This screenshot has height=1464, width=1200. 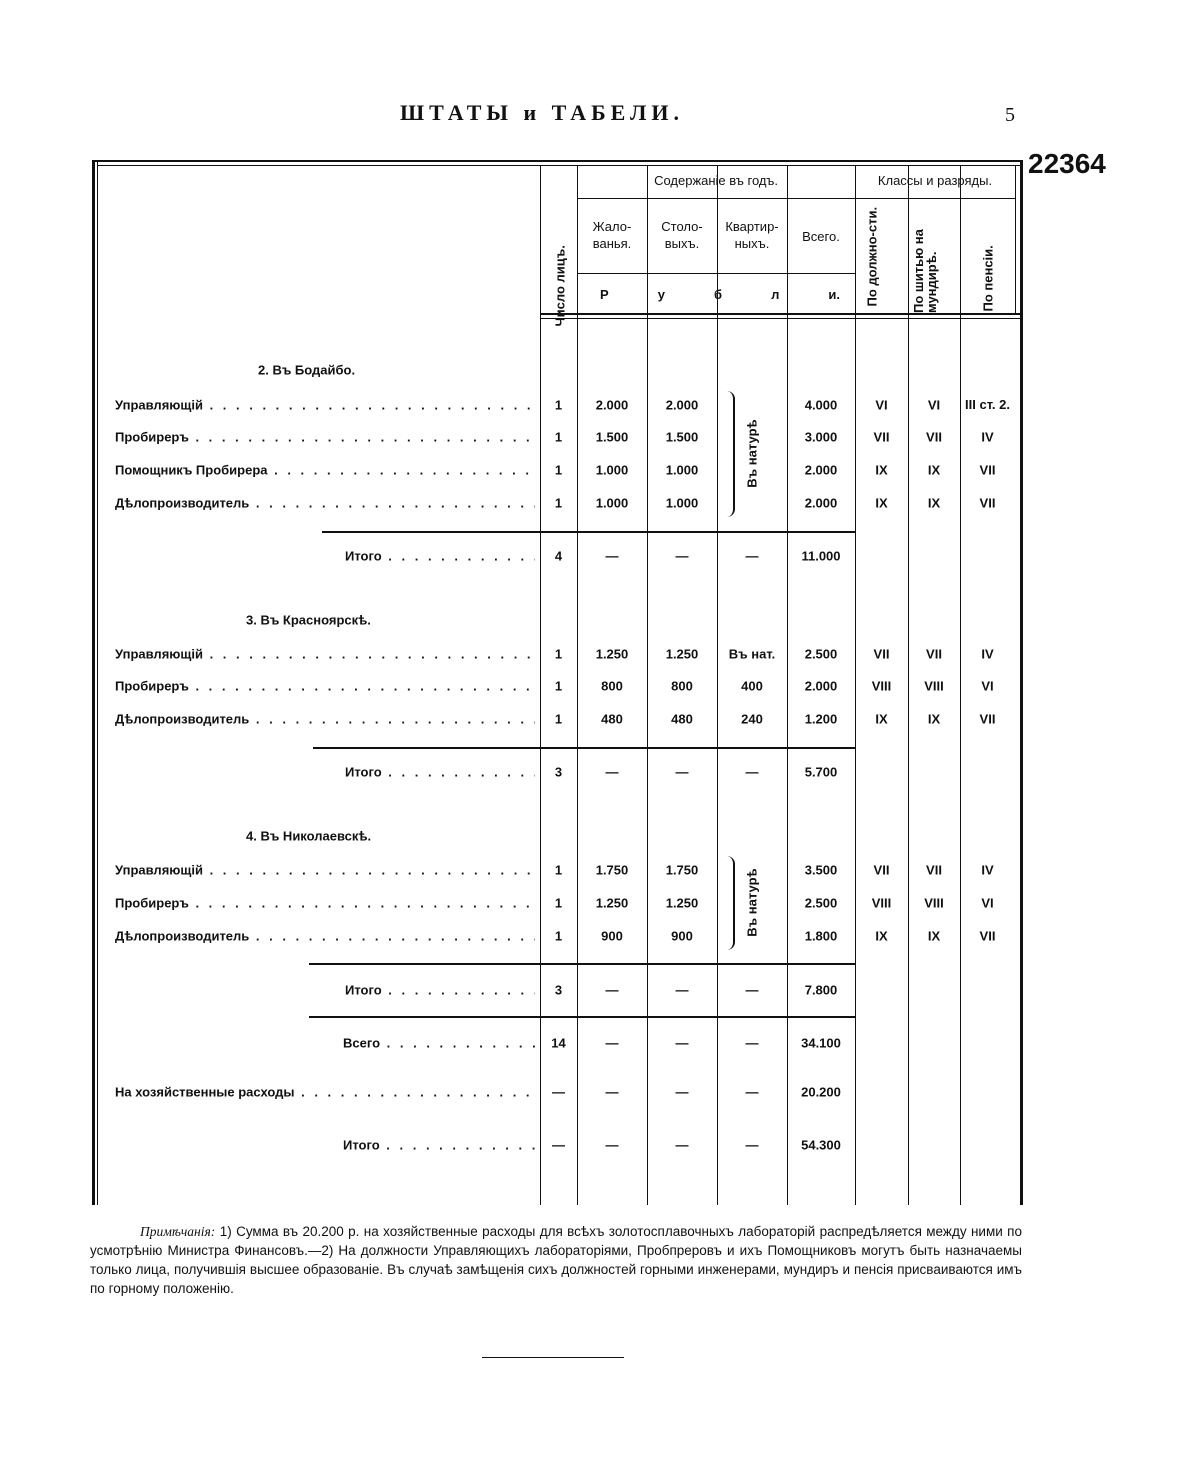 What do you see at coordinates (682, 235) in the screenshot?
I see `header-table-money: Столо-выхъ.` at bounding box center [682, 235].